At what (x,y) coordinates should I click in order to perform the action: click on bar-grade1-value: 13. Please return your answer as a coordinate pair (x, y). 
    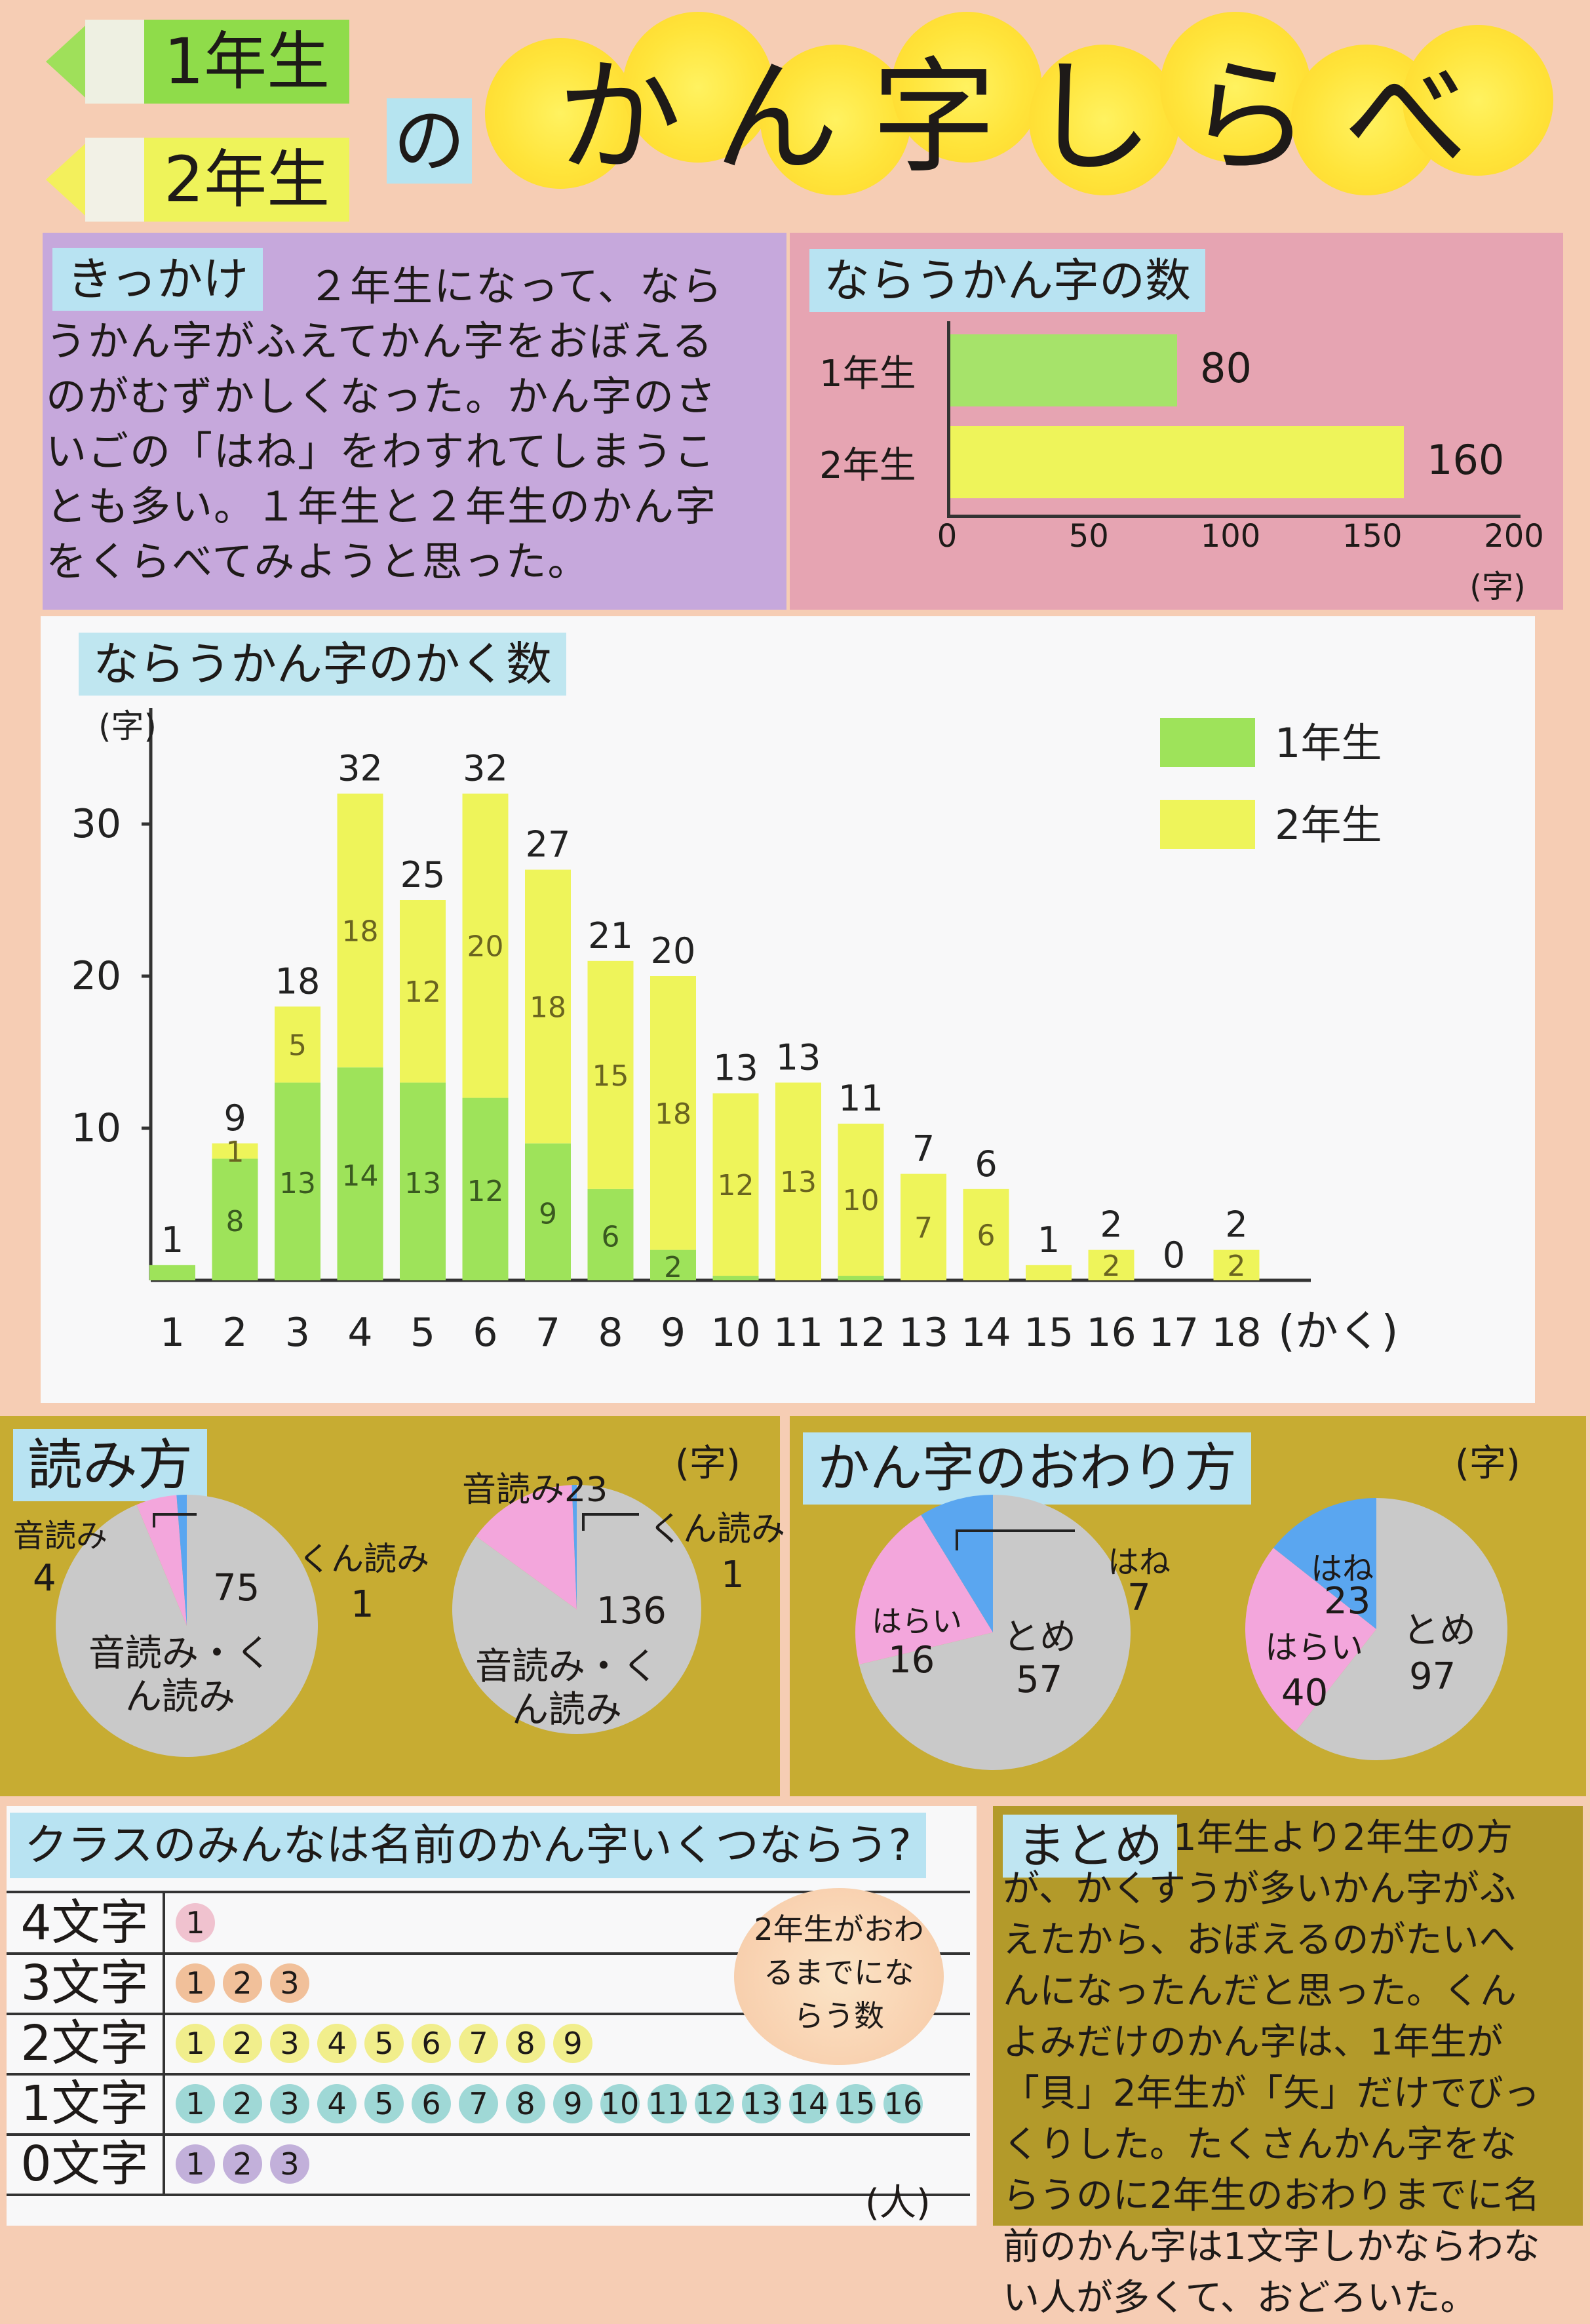
    Looking at the image, I should click on (423, 1183).